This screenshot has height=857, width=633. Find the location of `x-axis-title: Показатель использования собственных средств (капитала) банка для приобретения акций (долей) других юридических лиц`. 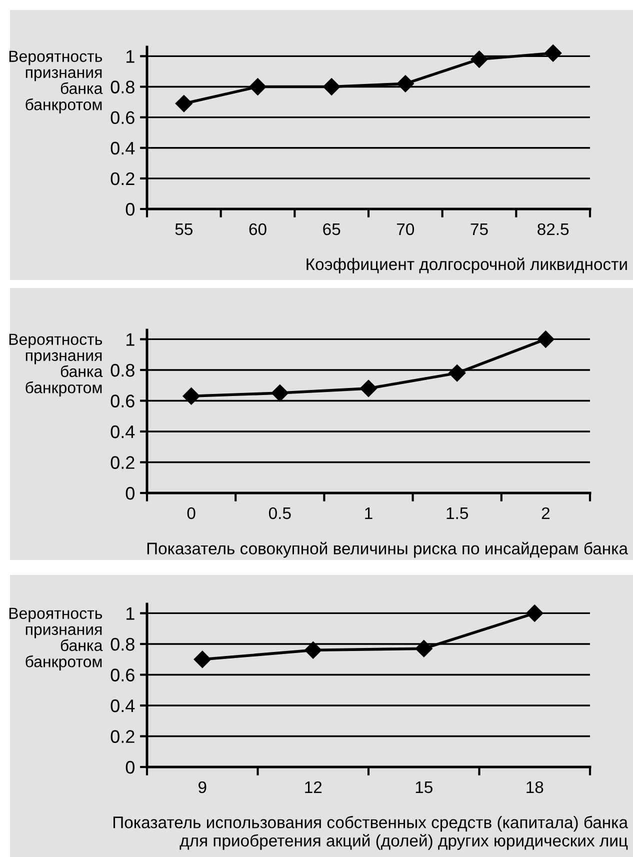

x-axis-title: Показатель использования собственных средств (капитала) банка для приобретения акций (долей) других юридических лиц is located at coordinates (370, 833).